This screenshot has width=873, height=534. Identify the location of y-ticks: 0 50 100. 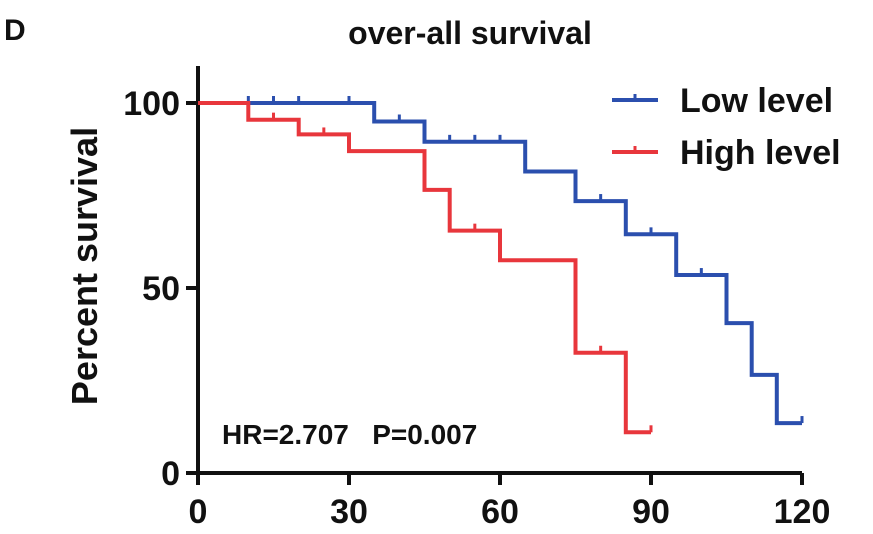
(160, 289).